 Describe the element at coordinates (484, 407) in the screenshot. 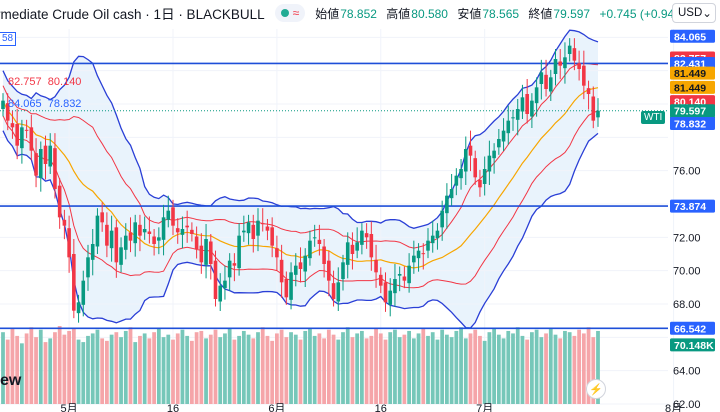

I see `x-tick-label: 7月` at that location.